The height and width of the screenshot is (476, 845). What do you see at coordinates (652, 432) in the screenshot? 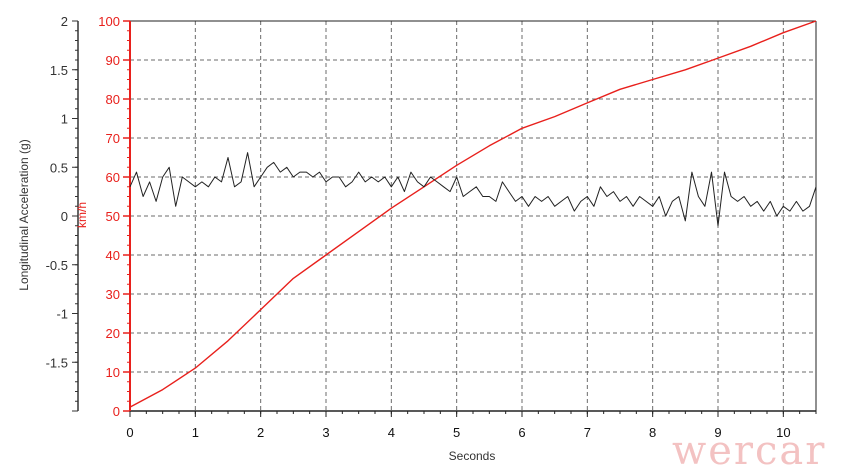
I see `x-tick-label: 8` at bounding box center [652, 432].